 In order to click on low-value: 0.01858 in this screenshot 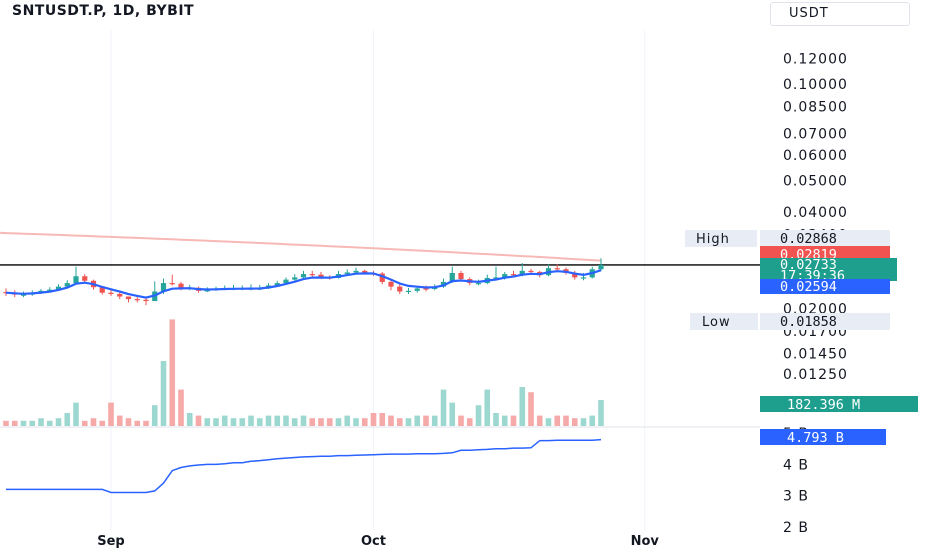, I will do `click(808, 322)`.